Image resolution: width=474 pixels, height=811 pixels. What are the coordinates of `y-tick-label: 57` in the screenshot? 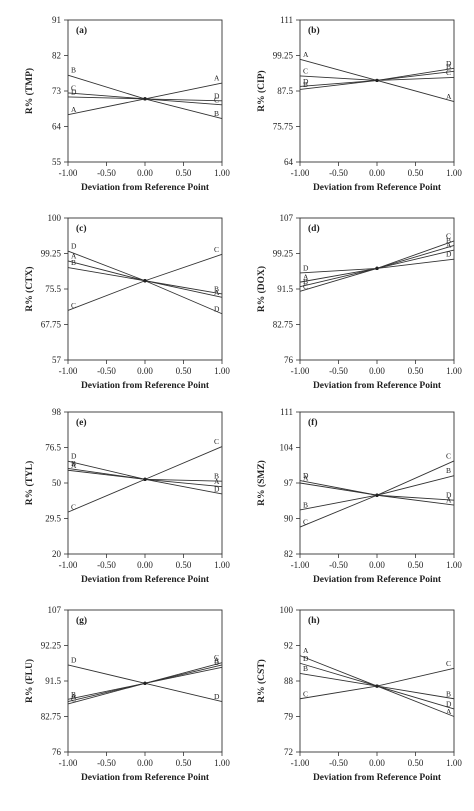 It's located at (57, 360).